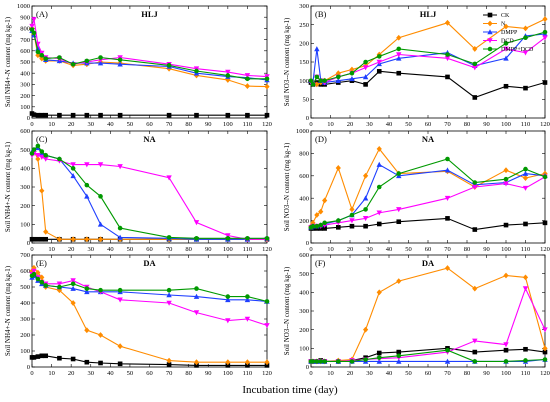 This screenshot has height=402, width=550. I want to click on x-tick-label: 80, so click(188, 124).